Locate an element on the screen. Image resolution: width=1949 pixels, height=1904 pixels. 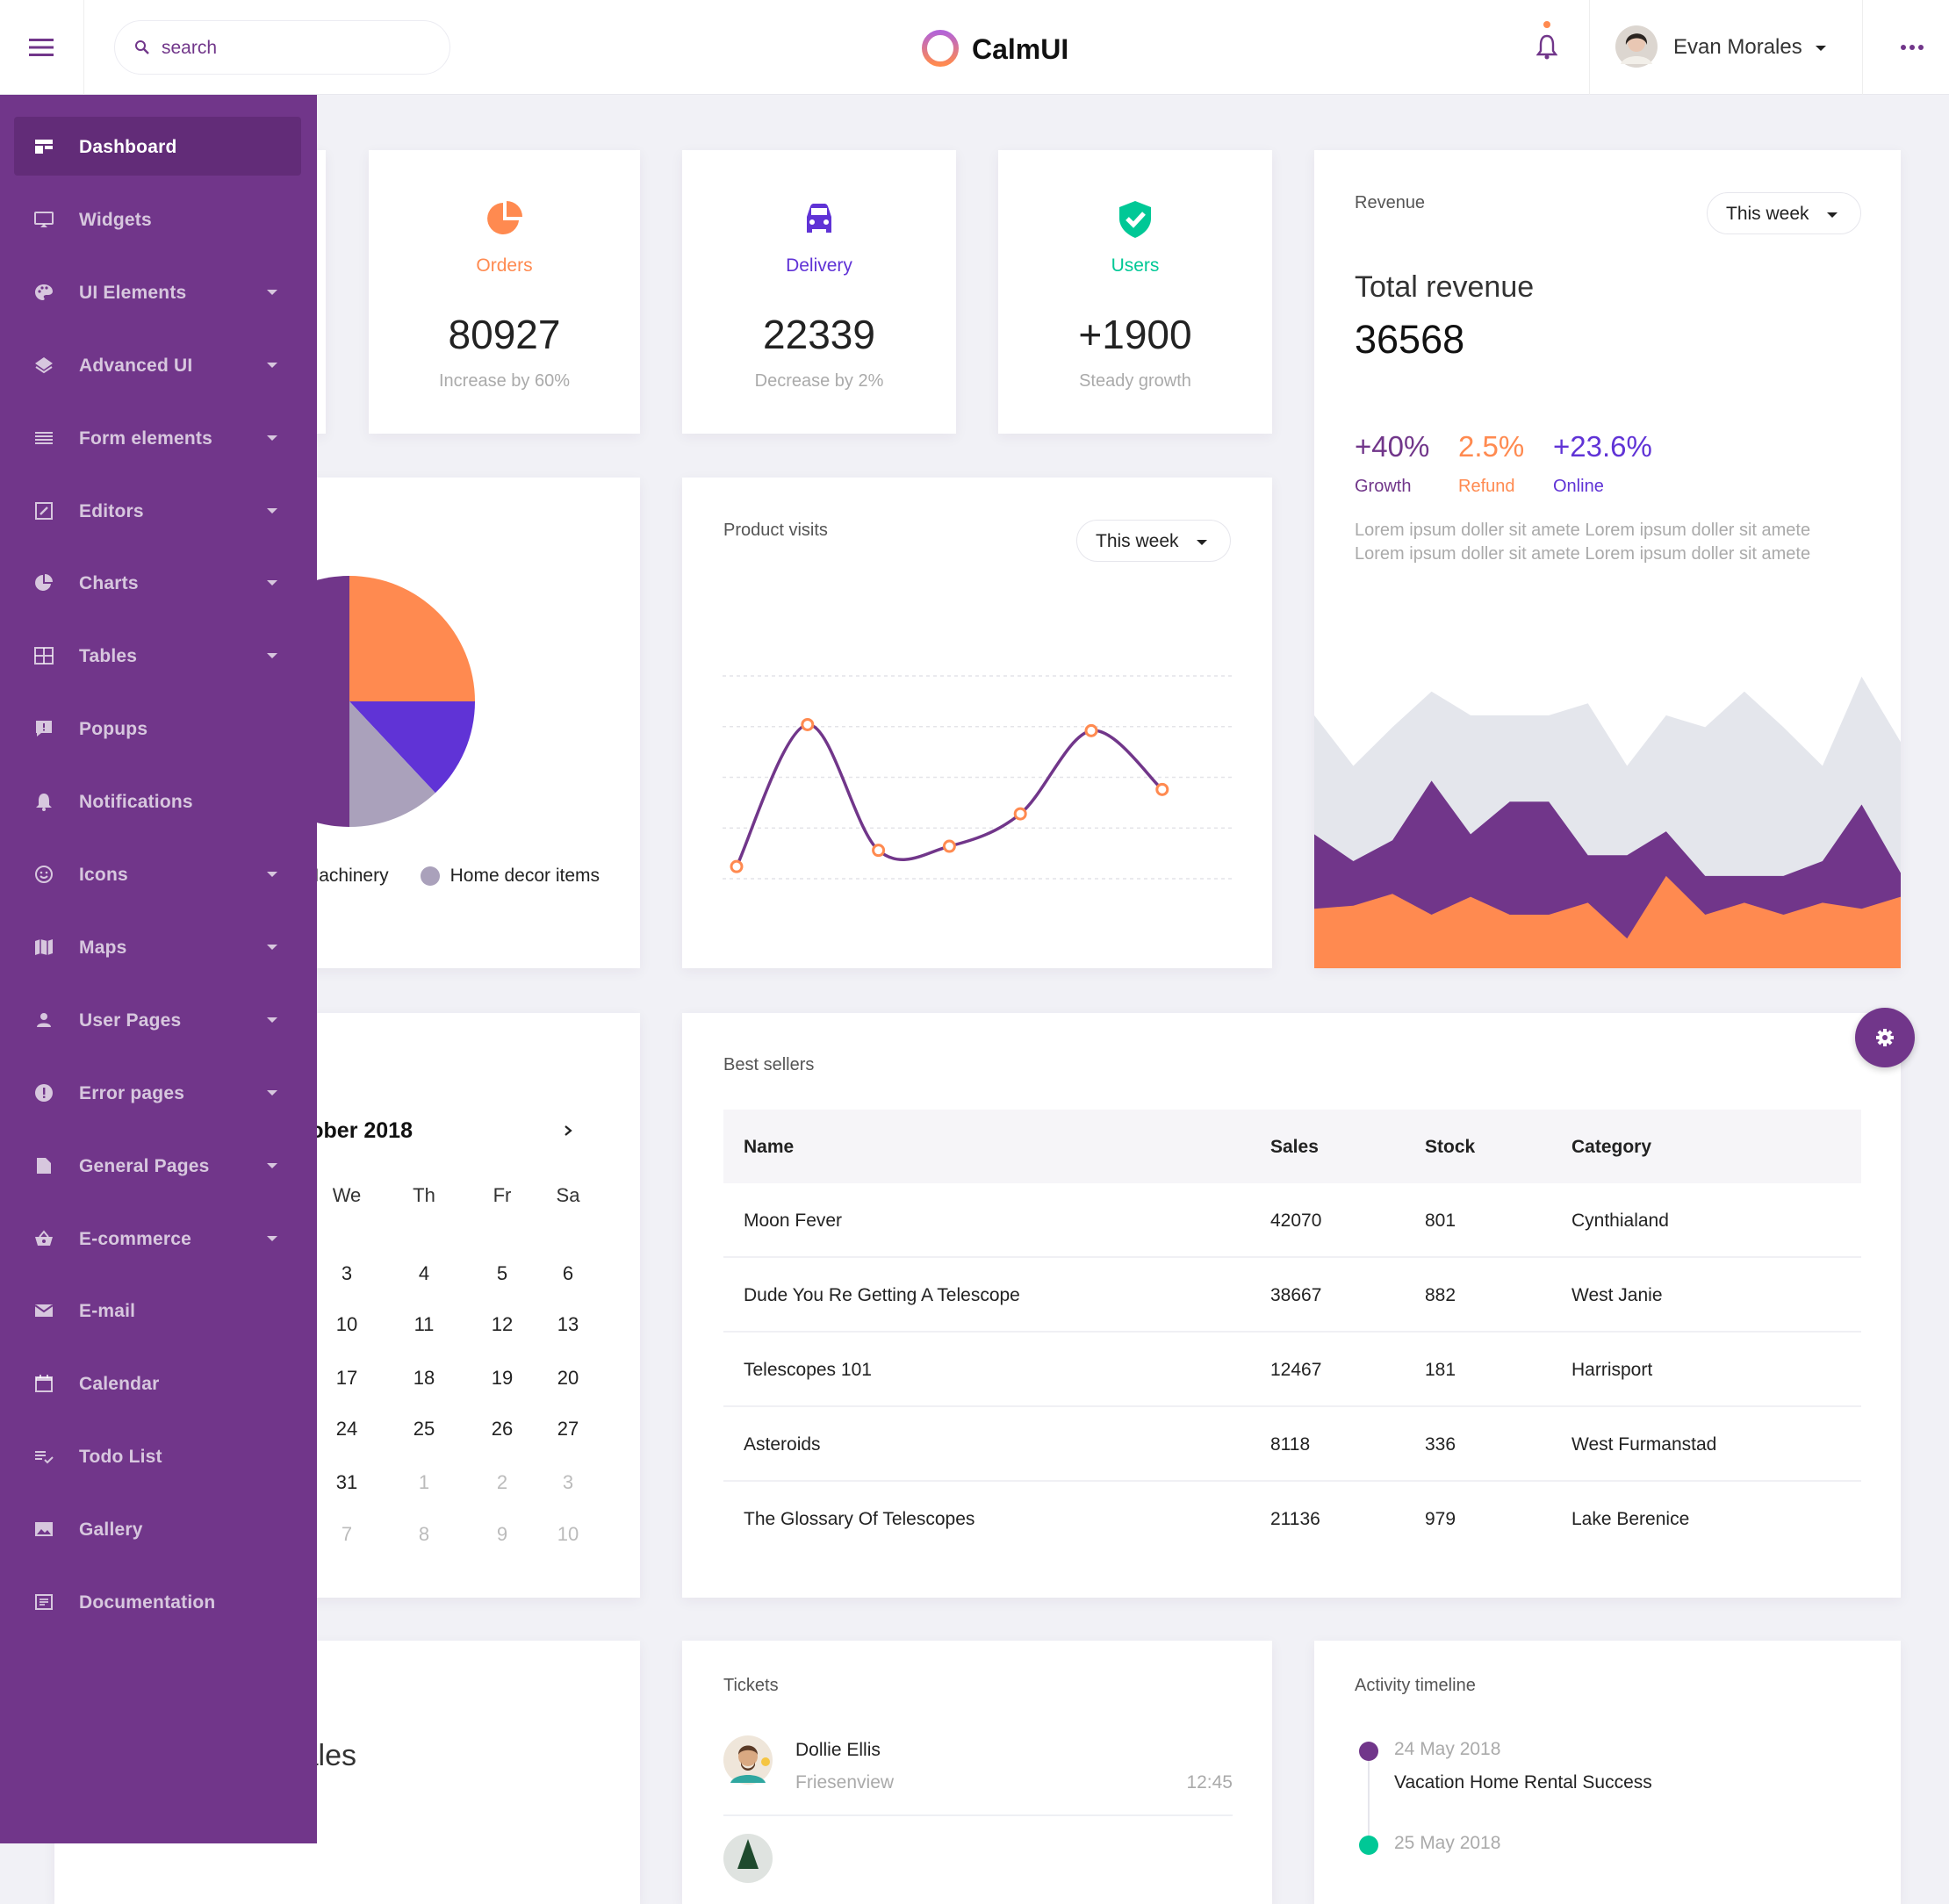
sidebar-item-widgets: Widgets is located at coordinates (157, 219).